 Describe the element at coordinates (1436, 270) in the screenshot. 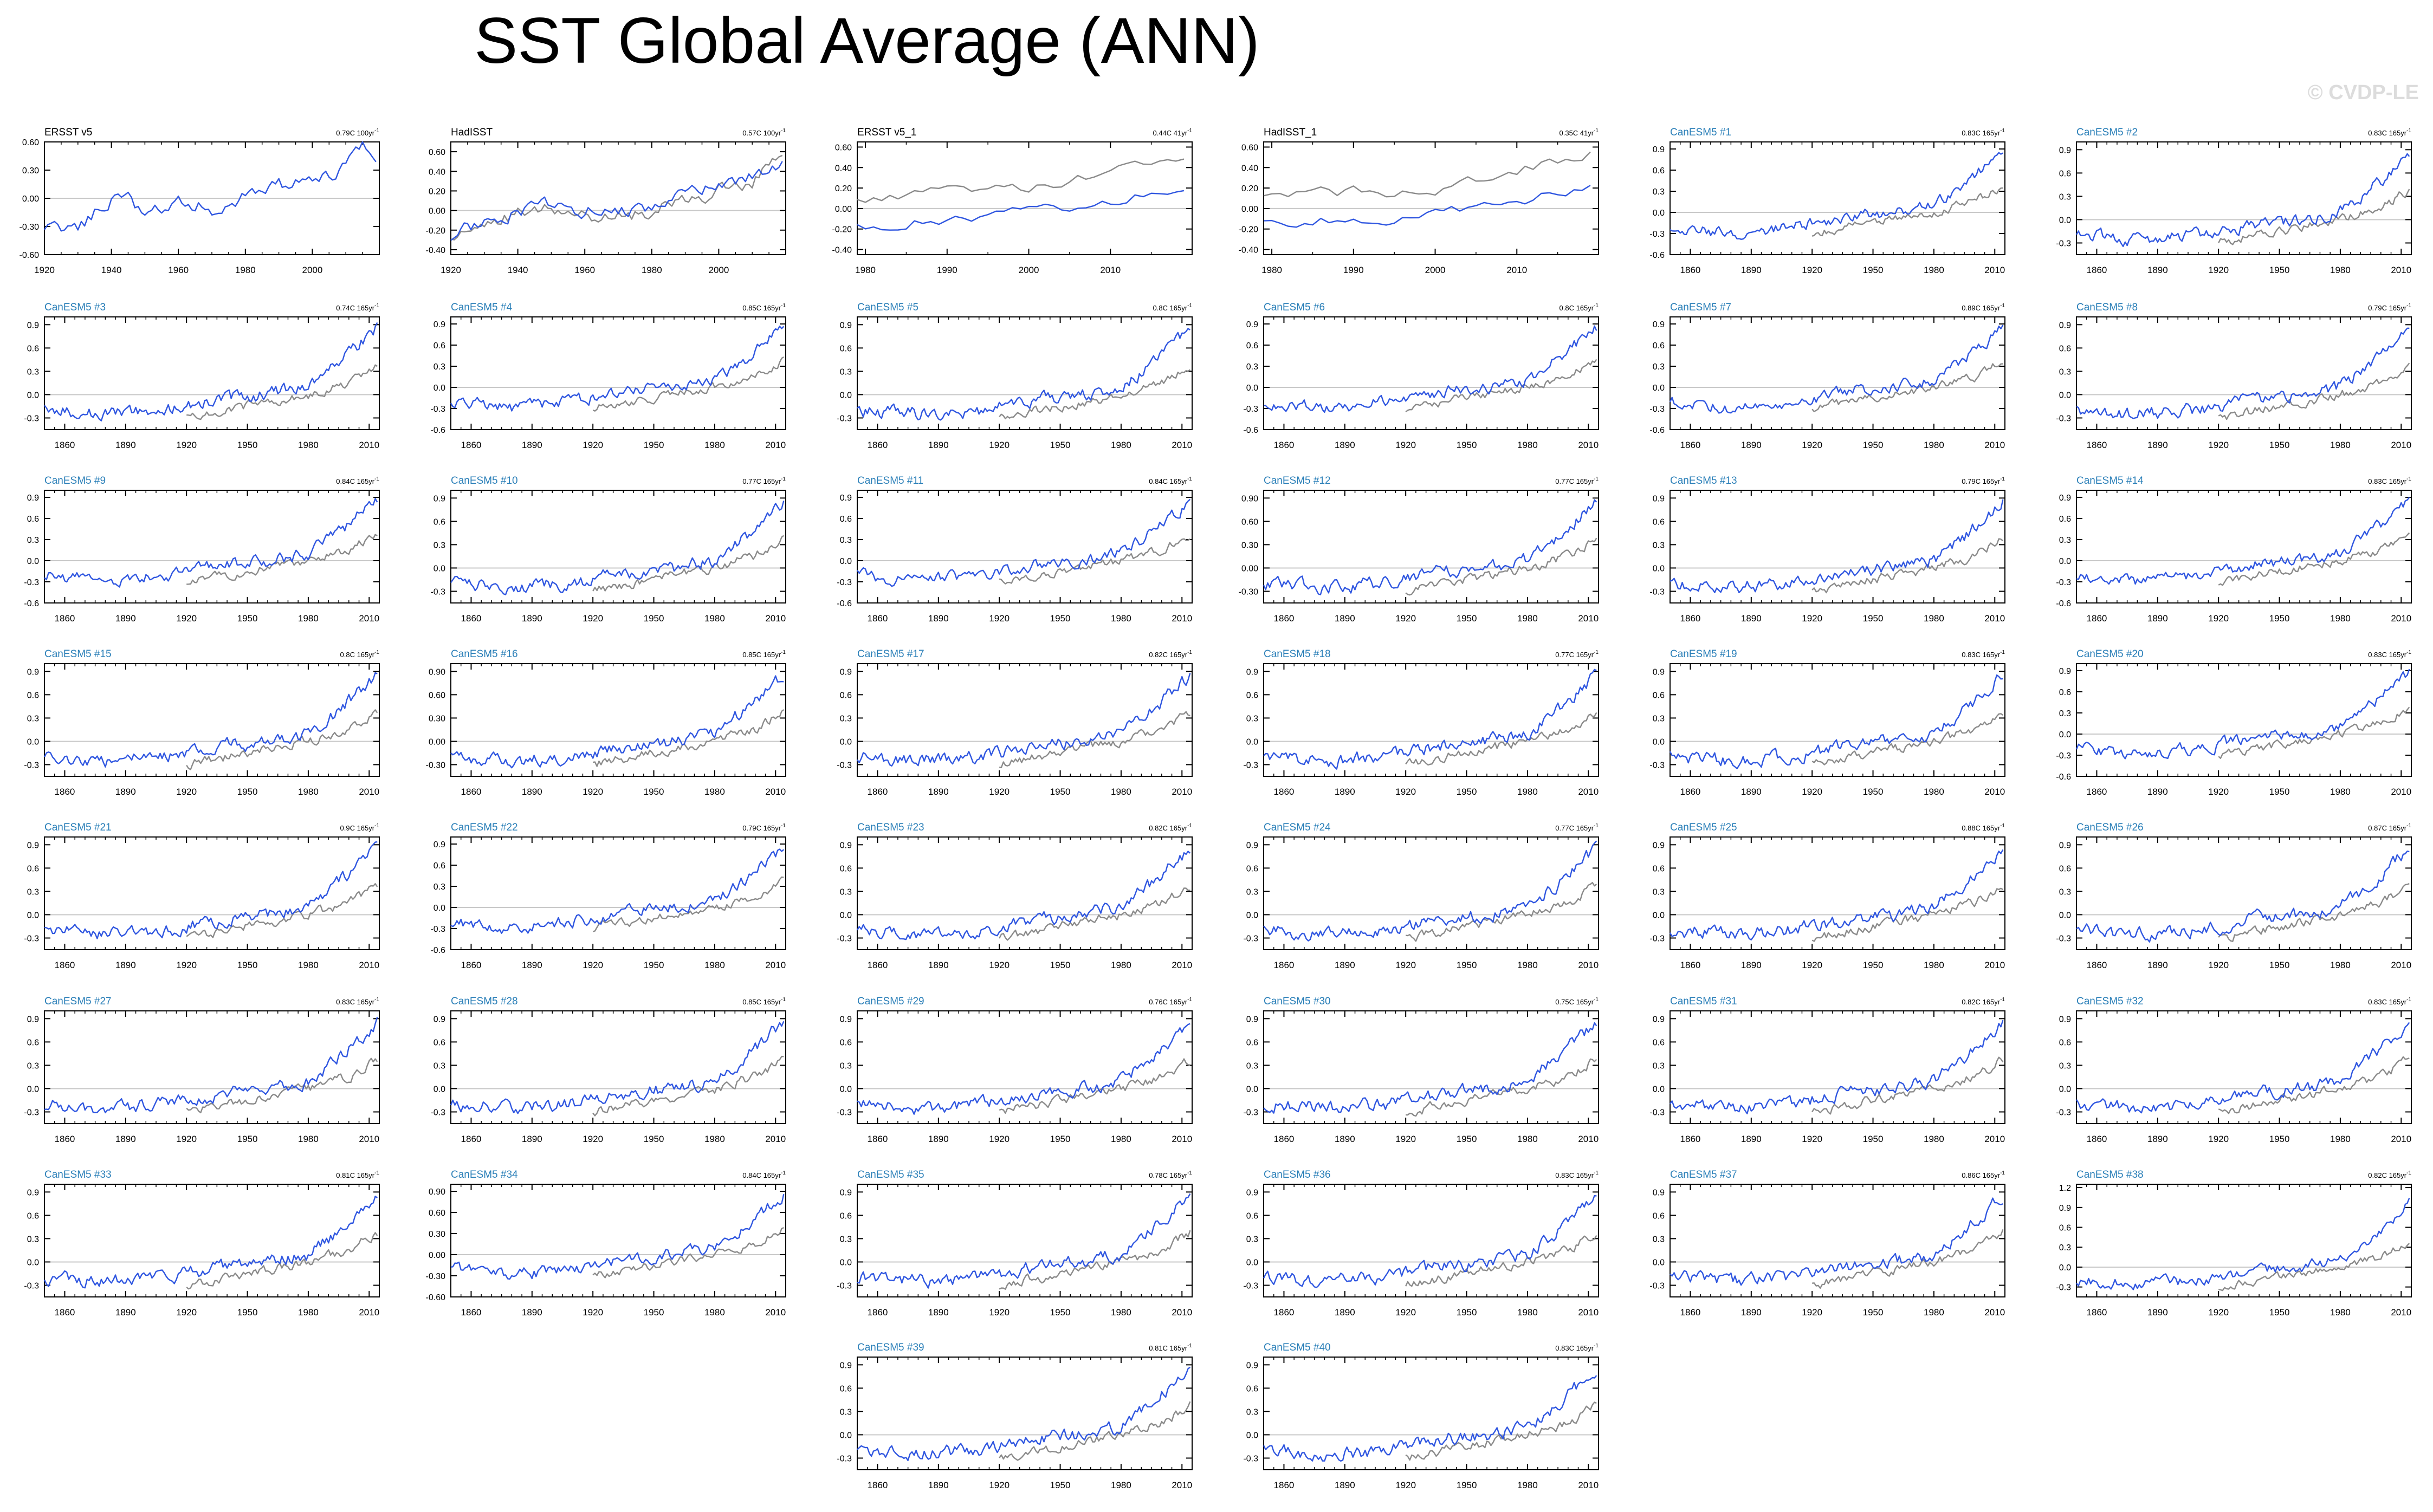

I see `x-tick-label: 2000` at that location.